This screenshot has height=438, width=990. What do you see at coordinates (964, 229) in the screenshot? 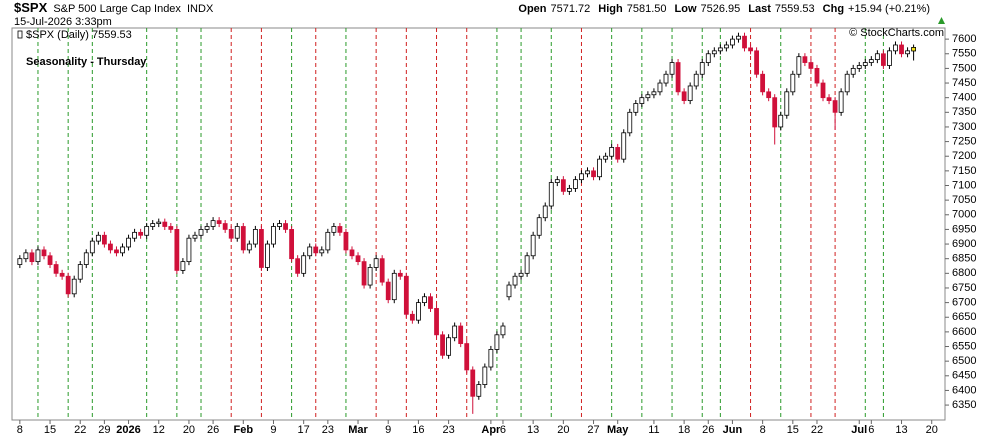
I see `y-tick-label: 6950` at bounding box center [964, 229].